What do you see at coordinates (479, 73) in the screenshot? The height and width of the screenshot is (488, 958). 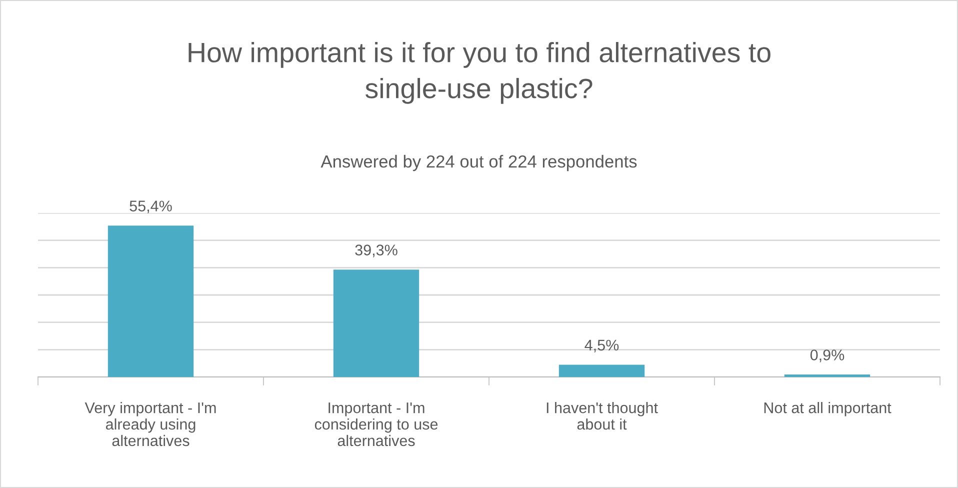 I see `chart-title: How important is it for you to find alternatives to single-use plastic?` at bounding box center [479, 73].